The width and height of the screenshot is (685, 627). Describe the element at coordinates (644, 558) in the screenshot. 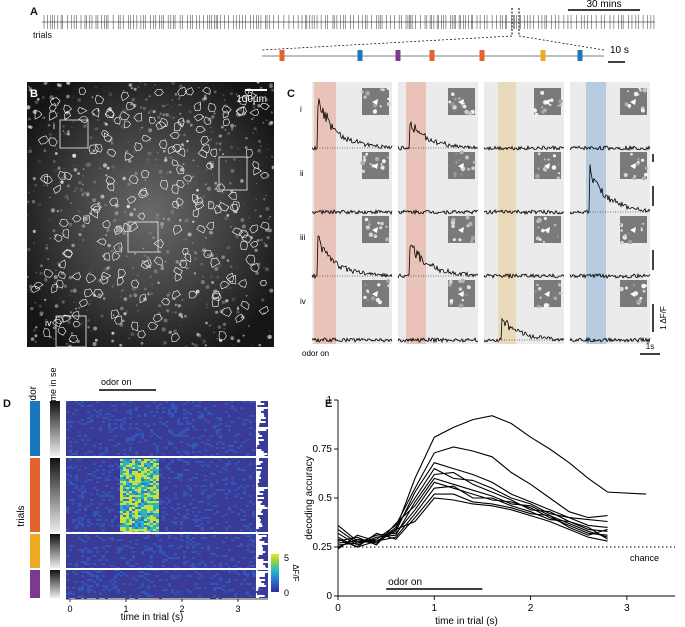

I see `chance-label: chance` at that location.